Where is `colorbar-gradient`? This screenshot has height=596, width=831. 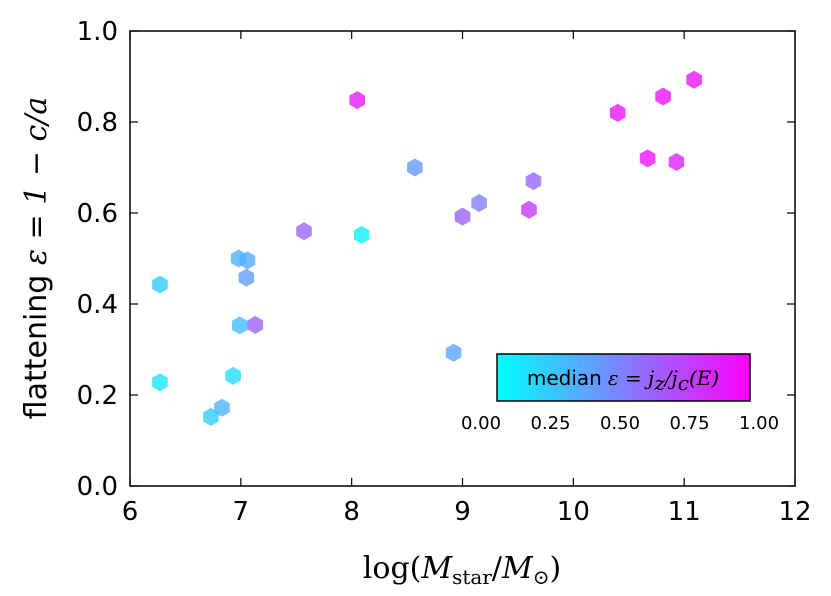 colorbar-gradient is located at coordinates (623, 377).